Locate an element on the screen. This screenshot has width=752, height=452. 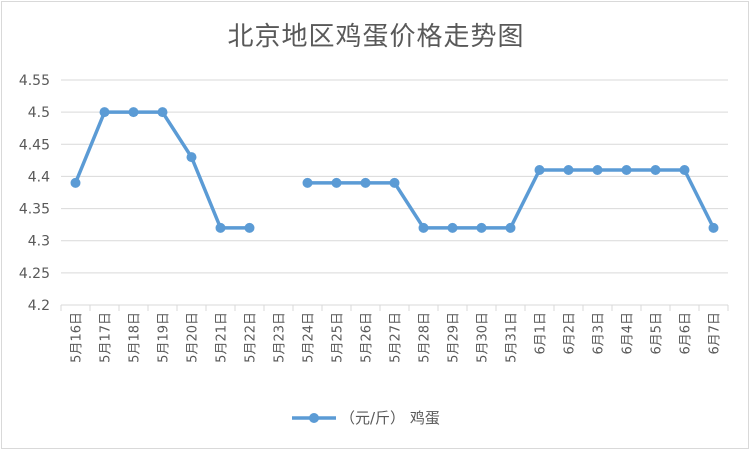
legend-label: （元/斤） 鸡蛋 is located at coordinates (390, 418).